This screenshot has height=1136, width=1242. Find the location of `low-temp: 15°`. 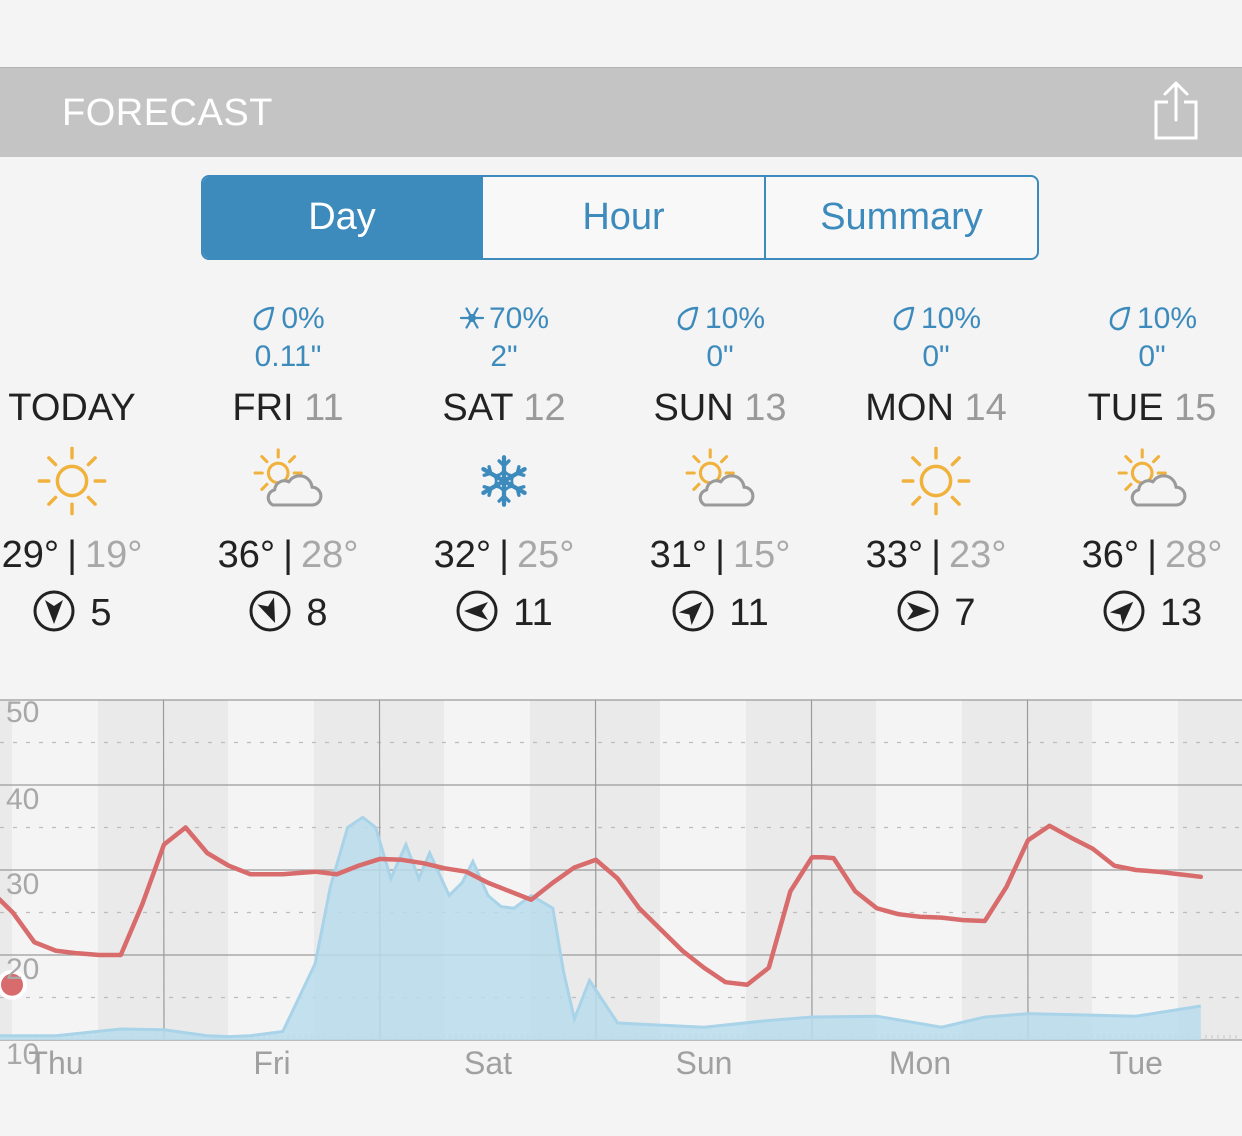

low-temp: 15° is located at coordinates (761, 555).